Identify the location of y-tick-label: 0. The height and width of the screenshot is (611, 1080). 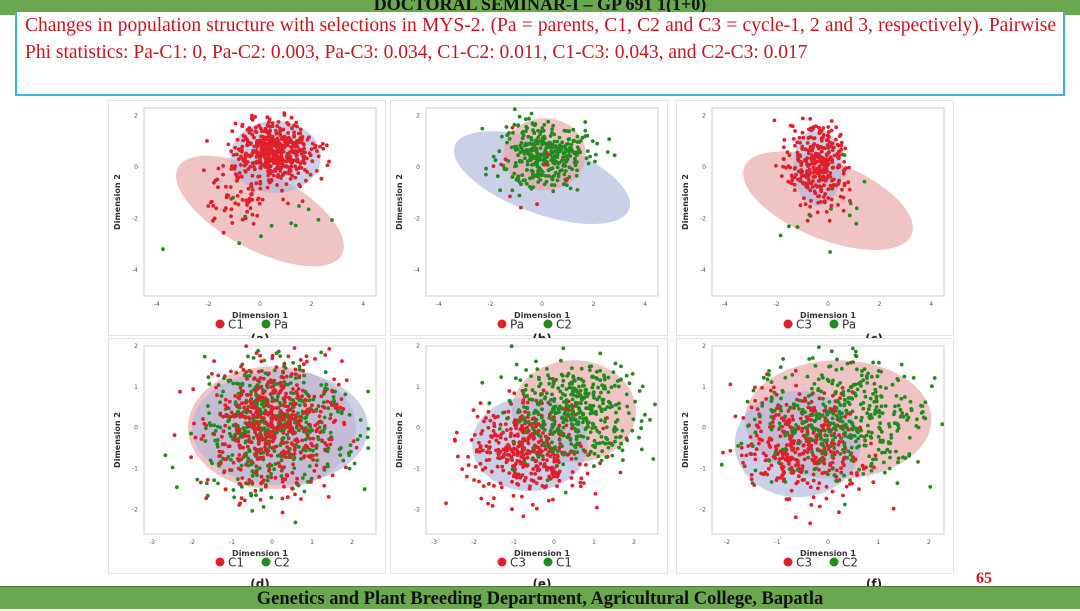
(418, 167).